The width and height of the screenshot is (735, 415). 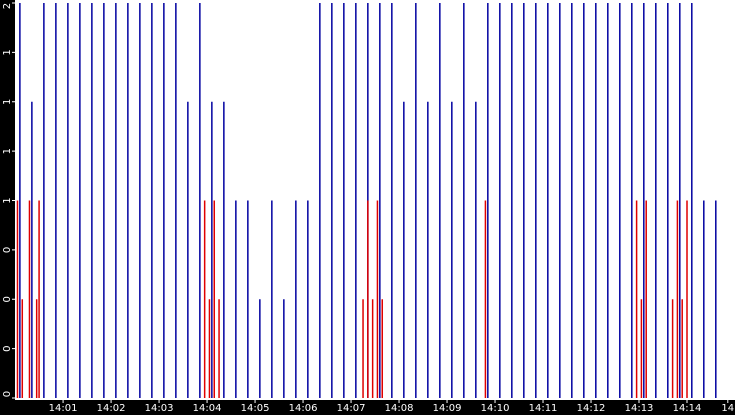 What do you see at coordinates (591, 408) in the screenshot?
I see `x-tick-label: 14:12` at bounding box center [591, 408].